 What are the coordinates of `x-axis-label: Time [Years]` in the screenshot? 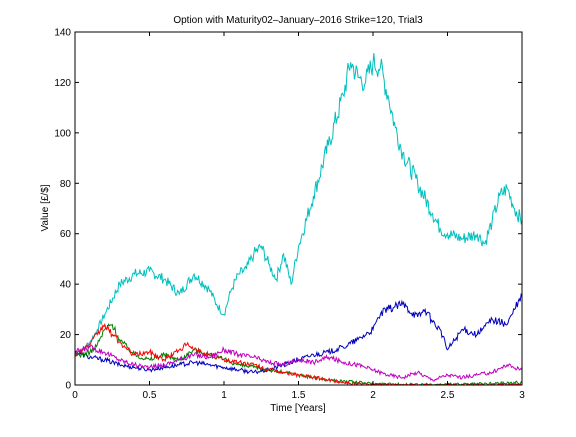 It's located at (298, 408).